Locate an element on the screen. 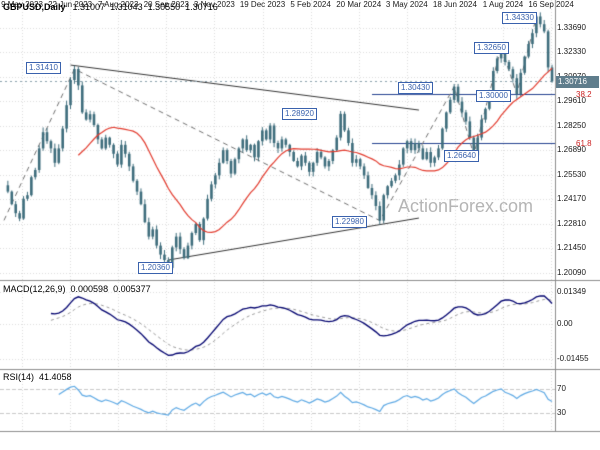  ohlc-low: 1.30550 is located at coordinates (164, 7).